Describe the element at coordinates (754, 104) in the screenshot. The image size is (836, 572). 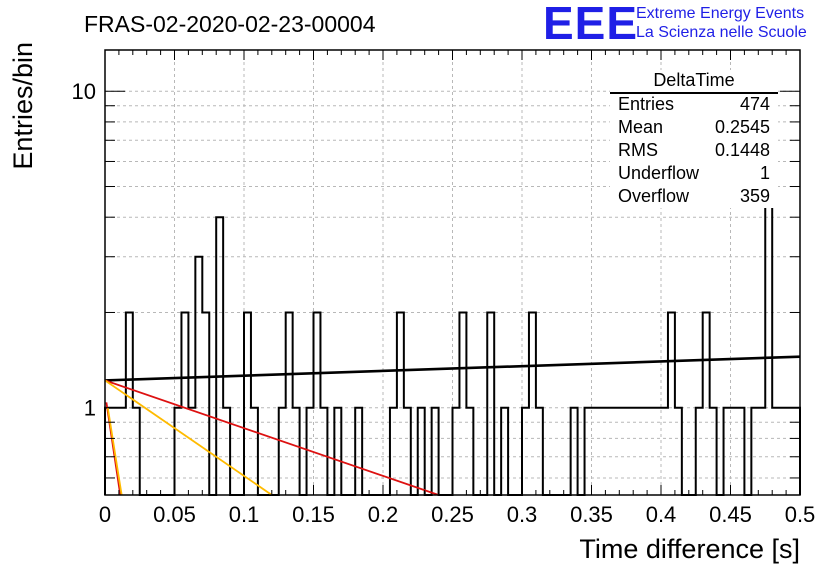
I see `stats-value: 474` at that location.